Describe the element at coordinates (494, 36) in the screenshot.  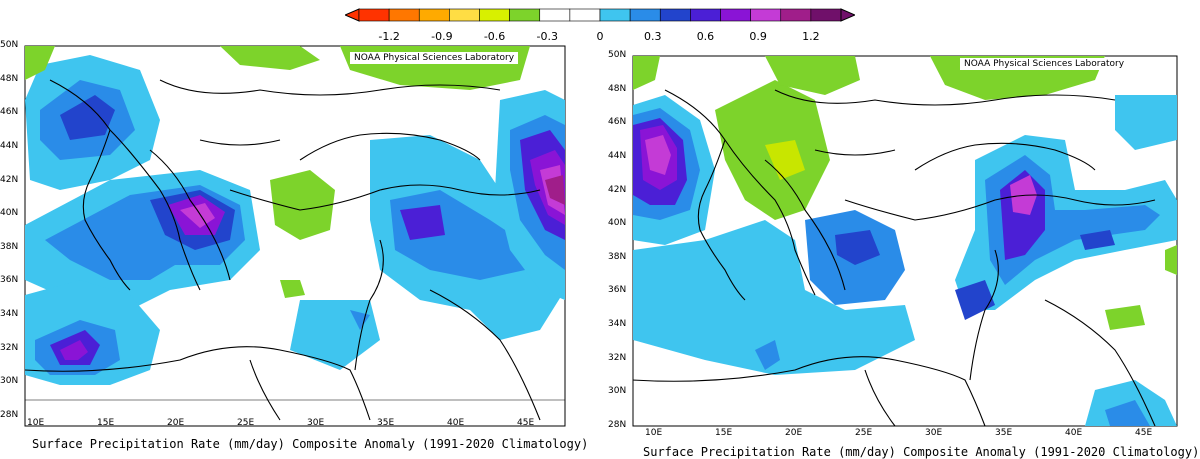
I see `colorbar-tick-label: -0.6` at that location.